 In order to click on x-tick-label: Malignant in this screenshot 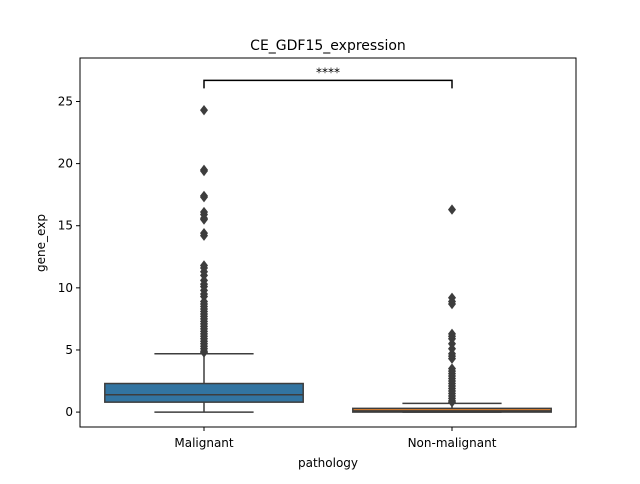, I will do `click(204, 443)`.